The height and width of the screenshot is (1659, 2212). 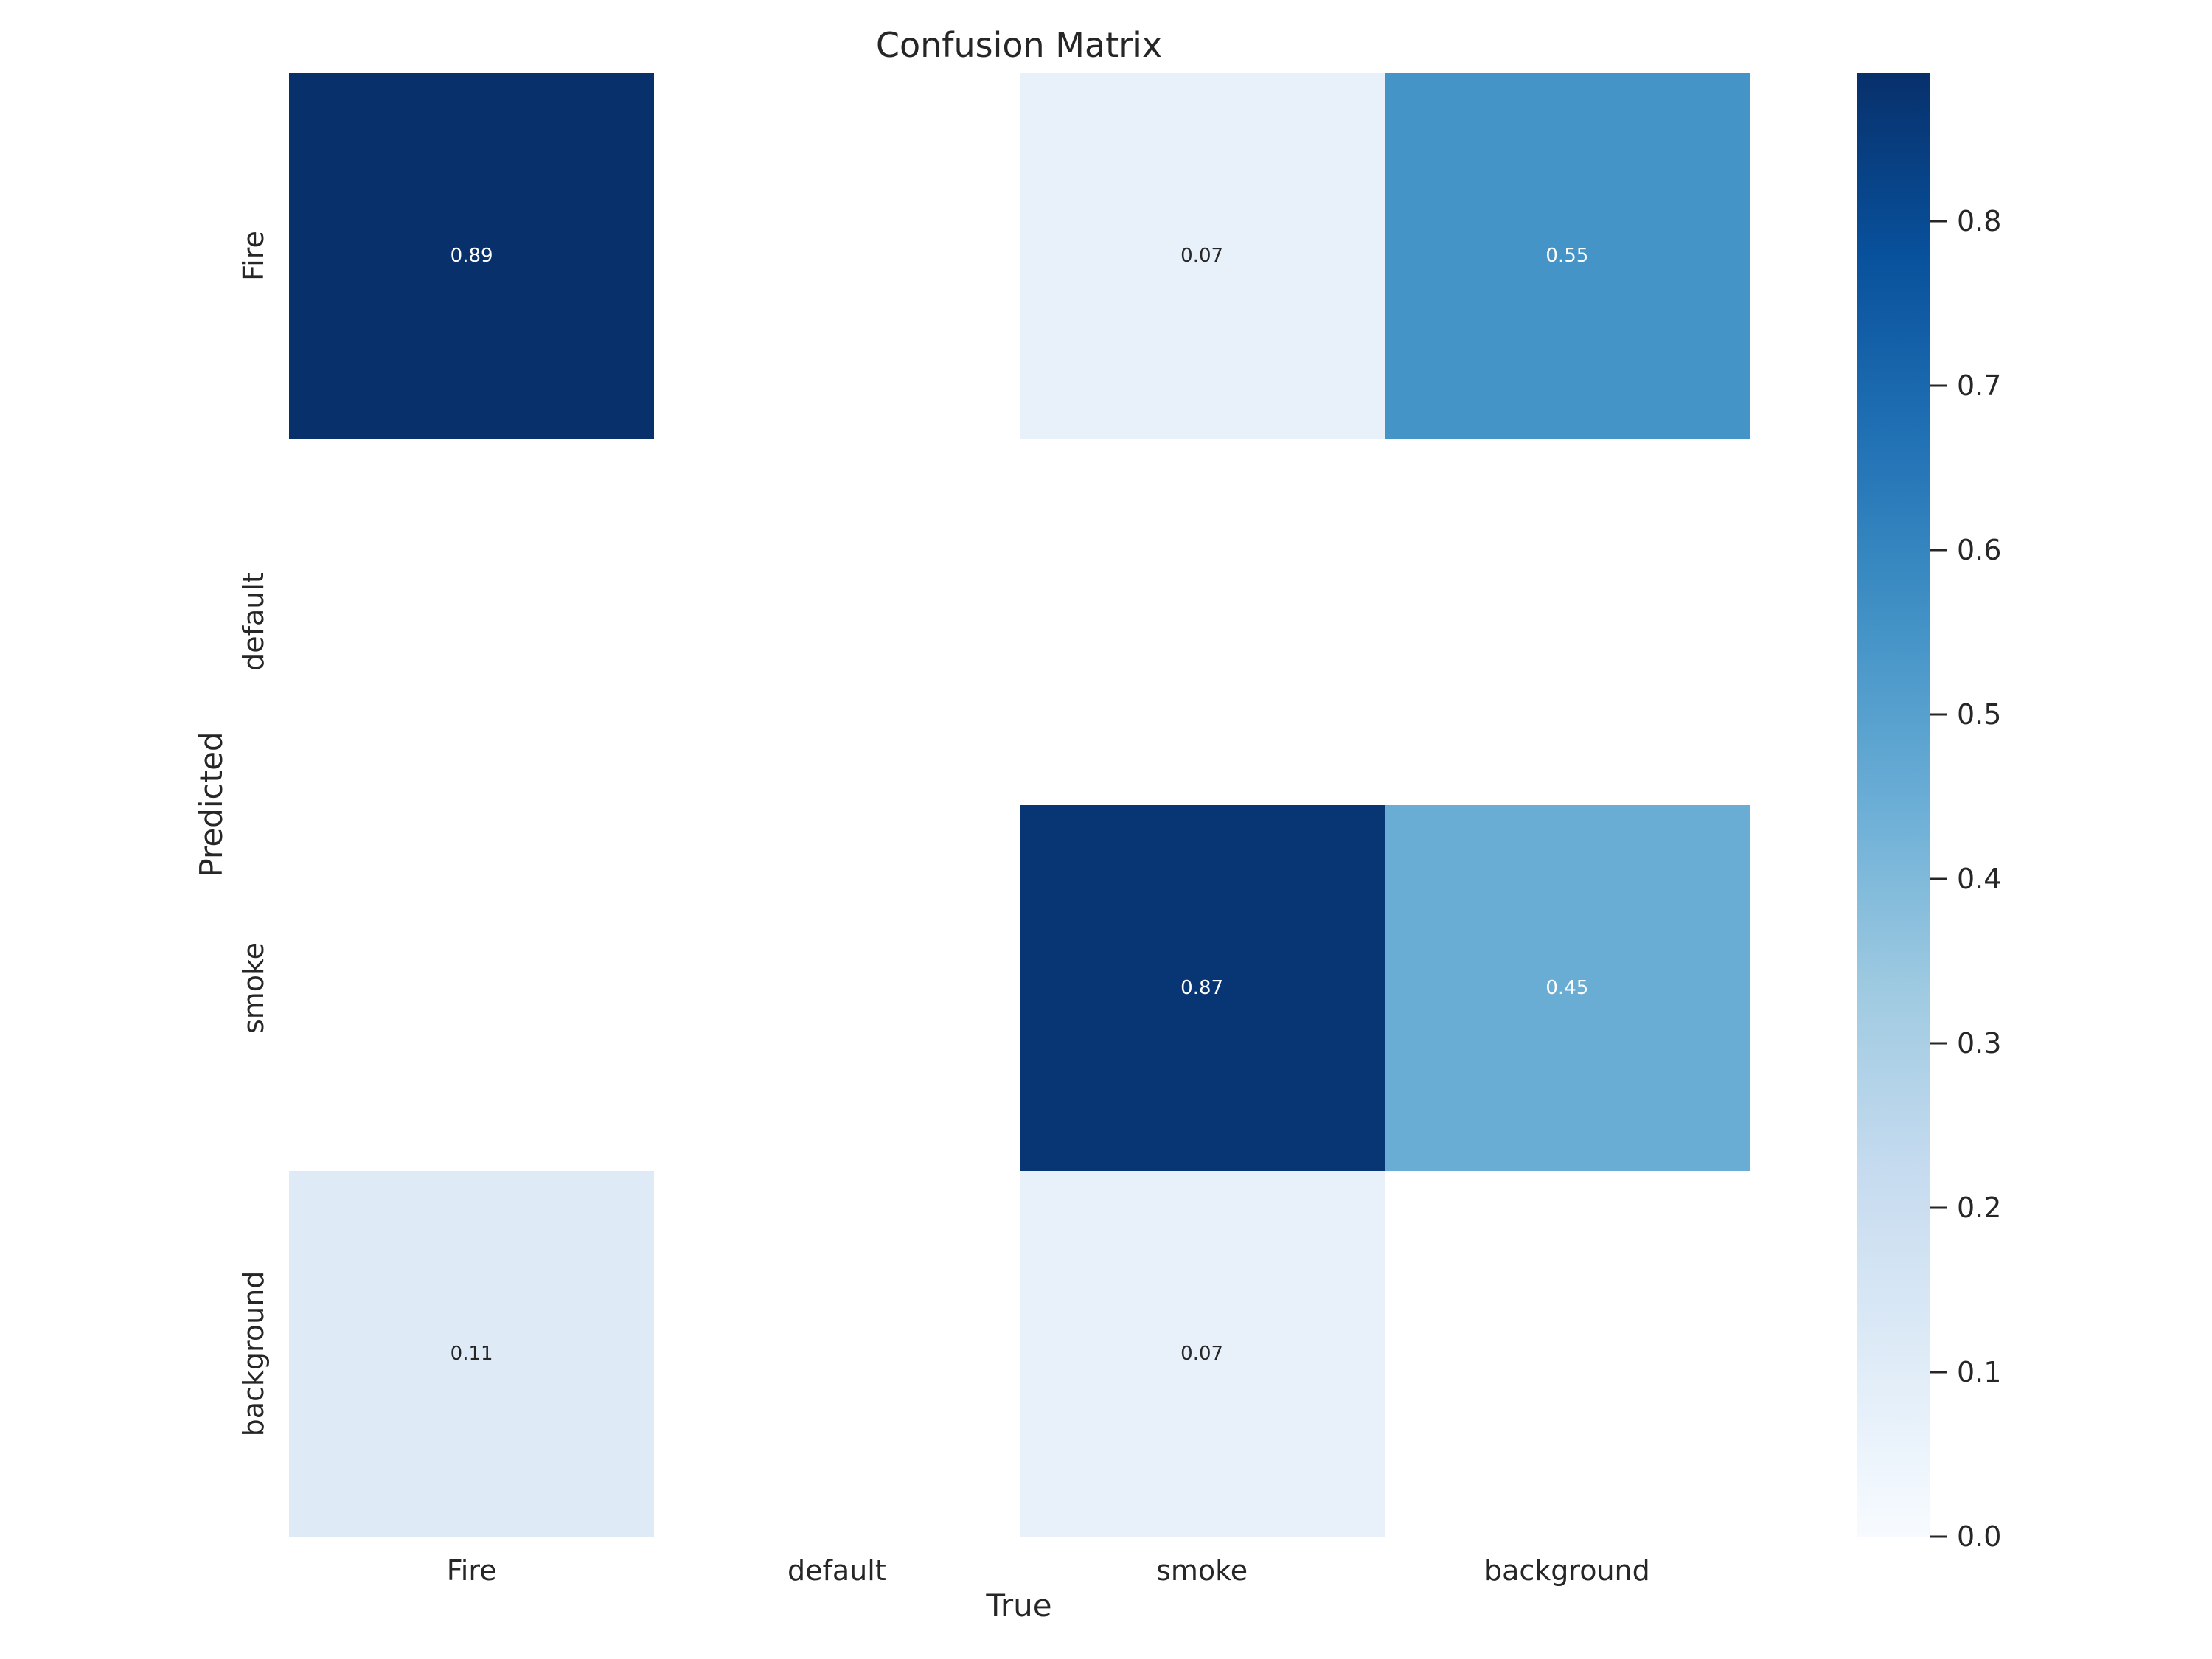 I want to click on y-tick-default: default, so click(x=254, y=622).